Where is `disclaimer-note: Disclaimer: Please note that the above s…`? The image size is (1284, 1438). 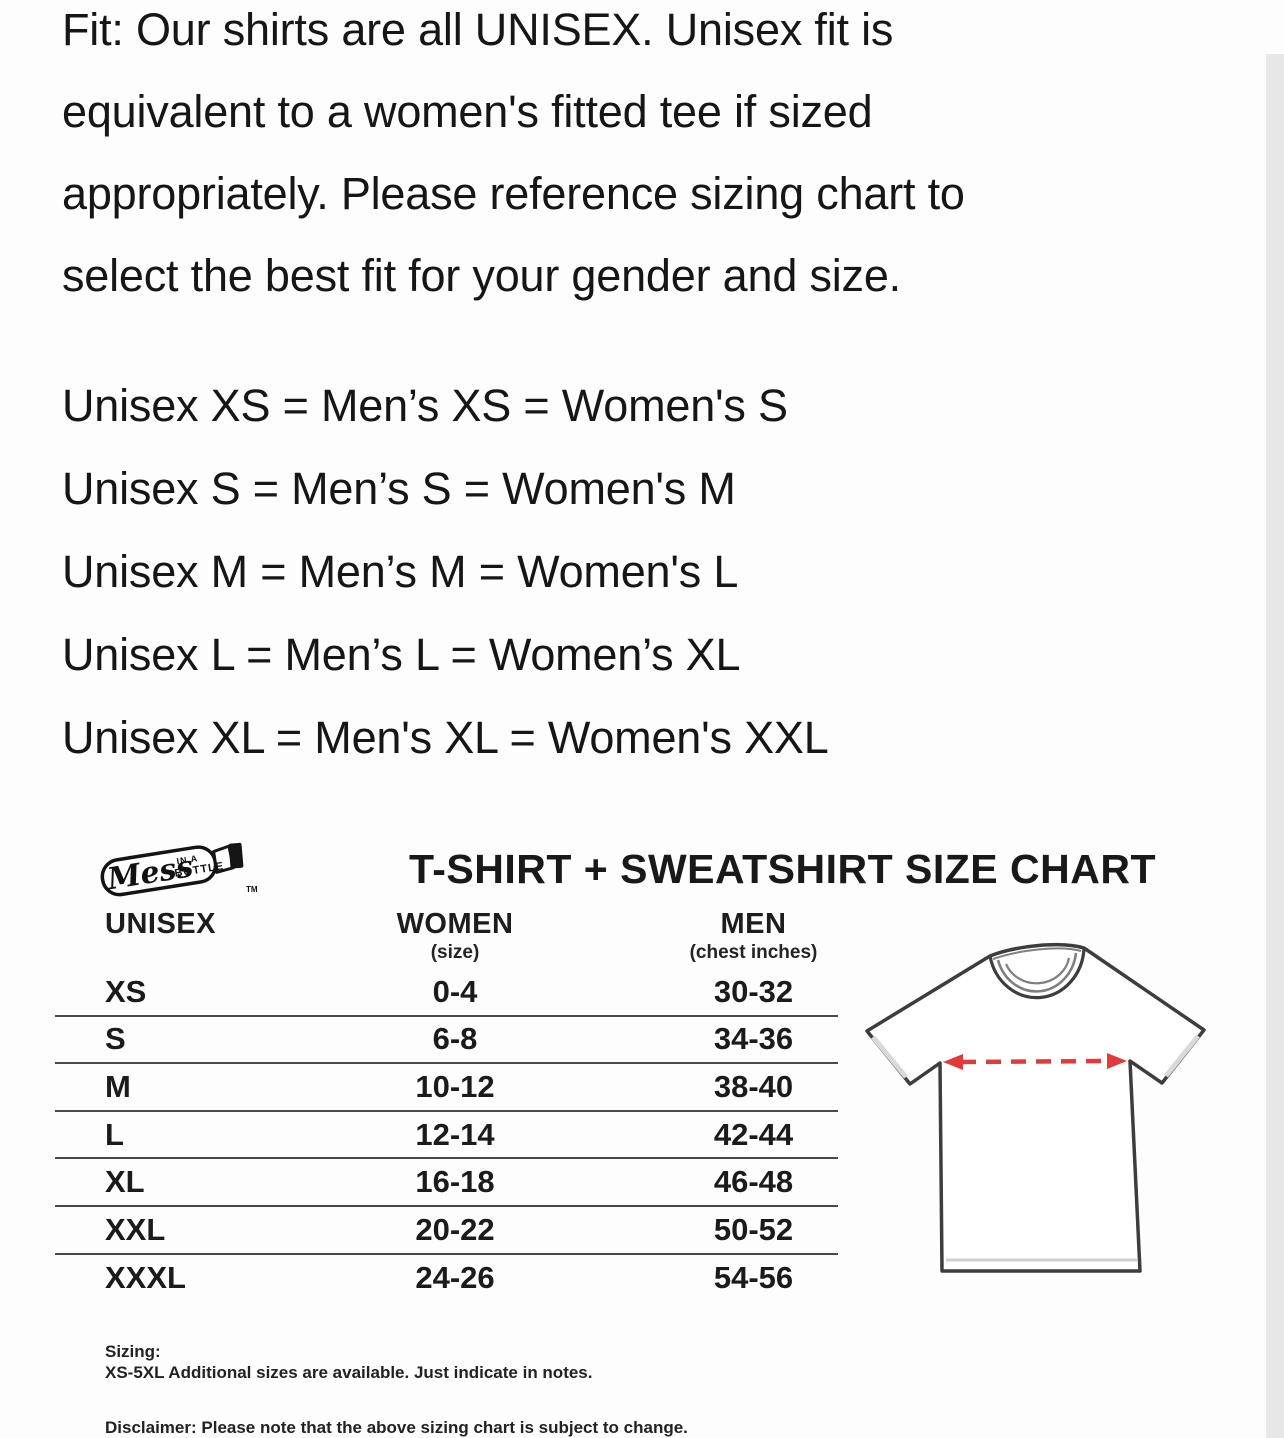
disclaimer-note: Disclaimer: Please note that the above s… is located at coordinates (396, 1427).